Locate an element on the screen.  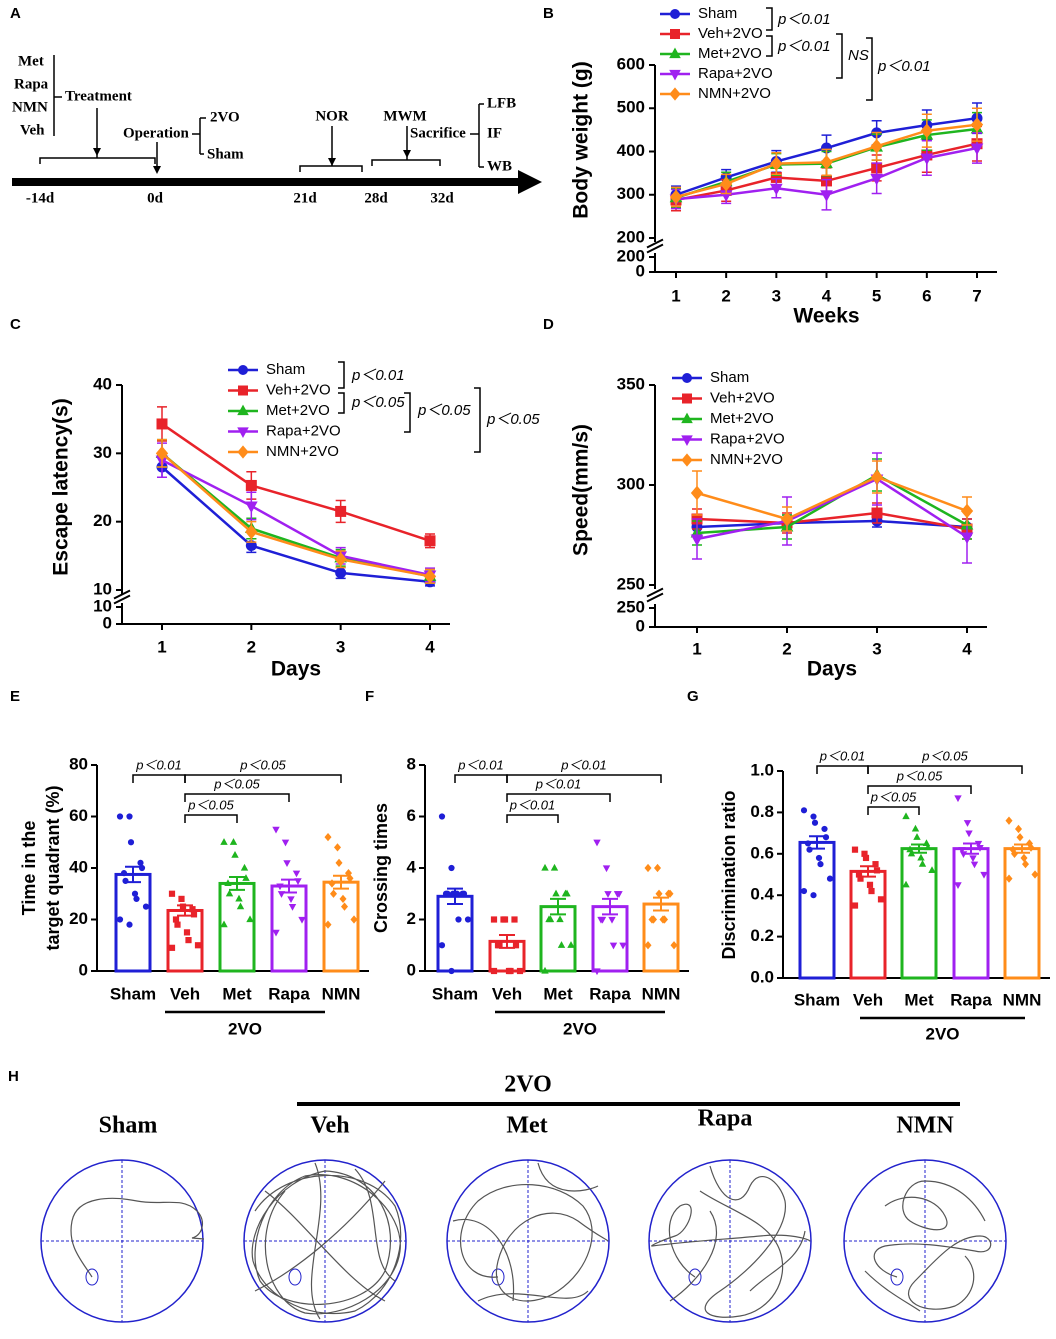
y-tick-label: 350 is located at coordinates (631, 383).